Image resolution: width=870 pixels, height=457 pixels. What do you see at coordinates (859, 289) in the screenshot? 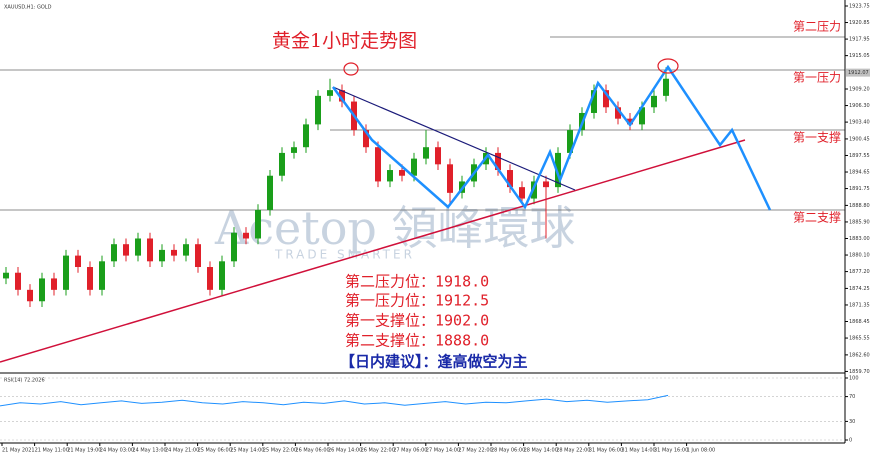
I see `y-tick-label: 1874.25` at bounding box center [859, 289].